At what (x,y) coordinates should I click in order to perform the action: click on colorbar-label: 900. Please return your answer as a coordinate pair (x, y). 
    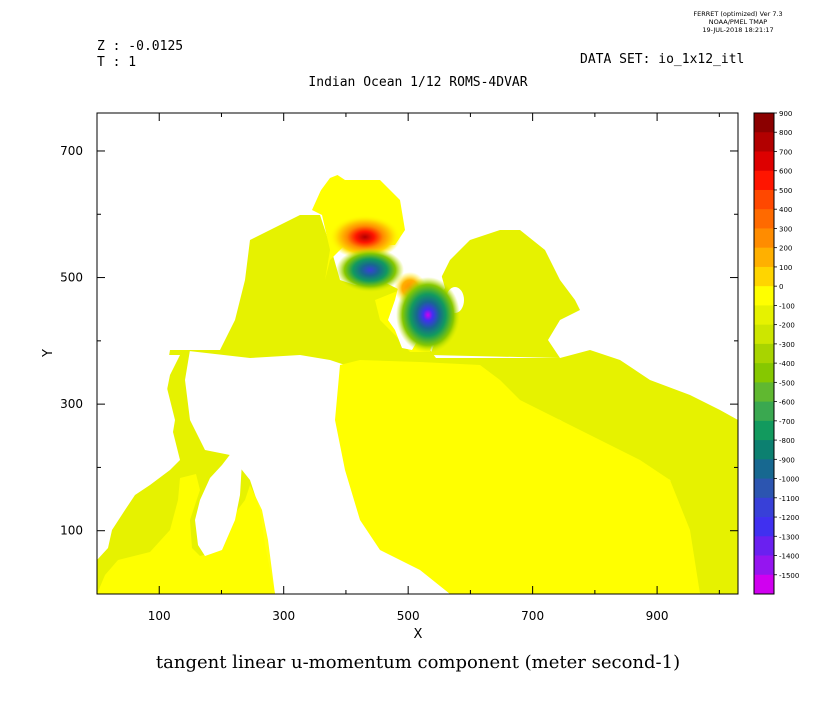
    Looking at the image, I should click on (785, 114).